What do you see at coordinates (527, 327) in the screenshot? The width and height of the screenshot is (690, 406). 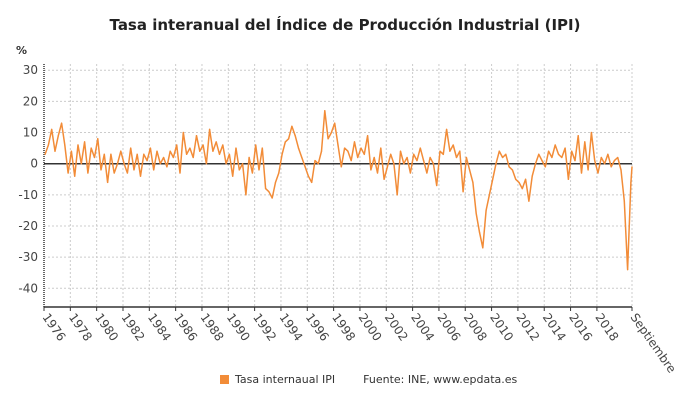 I see `x-tick-label: 2012` at bounding box center [527, 327].